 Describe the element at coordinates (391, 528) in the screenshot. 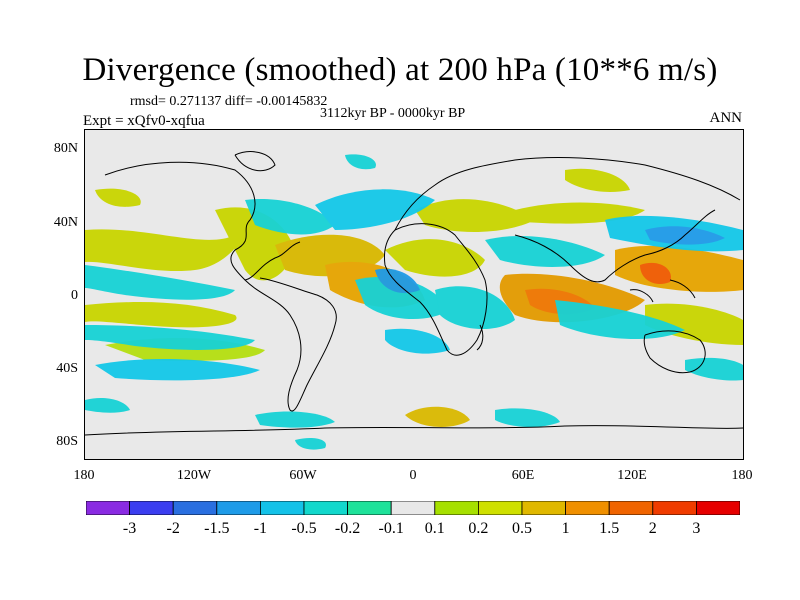

I see `colorbar-tick-label: -0.1` at that location.